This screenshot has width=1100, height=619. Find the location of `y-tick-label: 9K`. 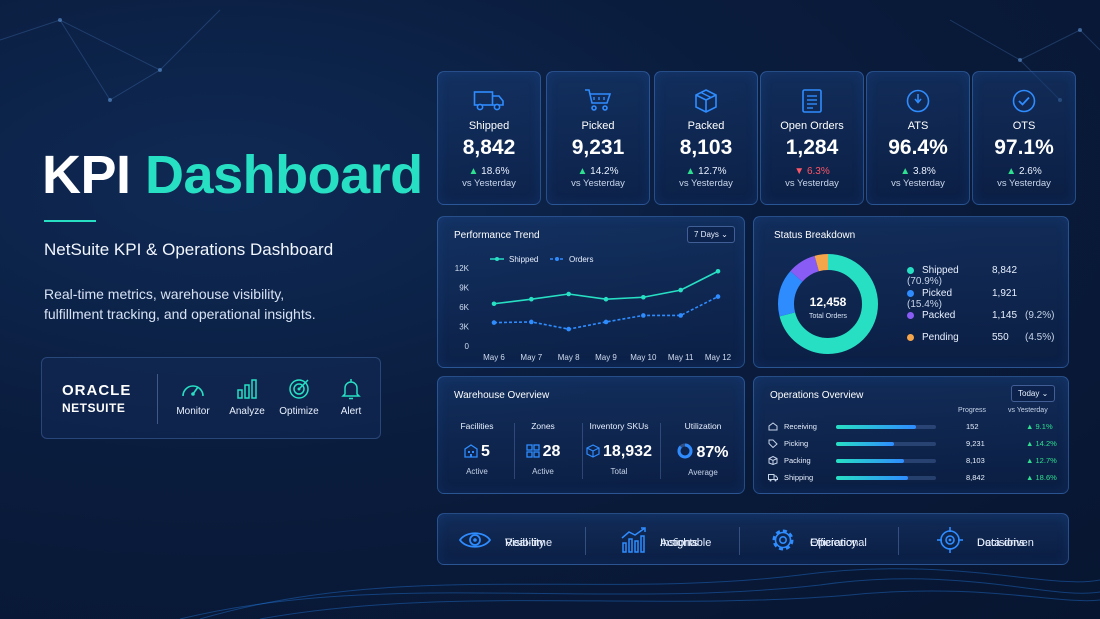

y-tick-label: 9K is located at coordinates (464, 288).